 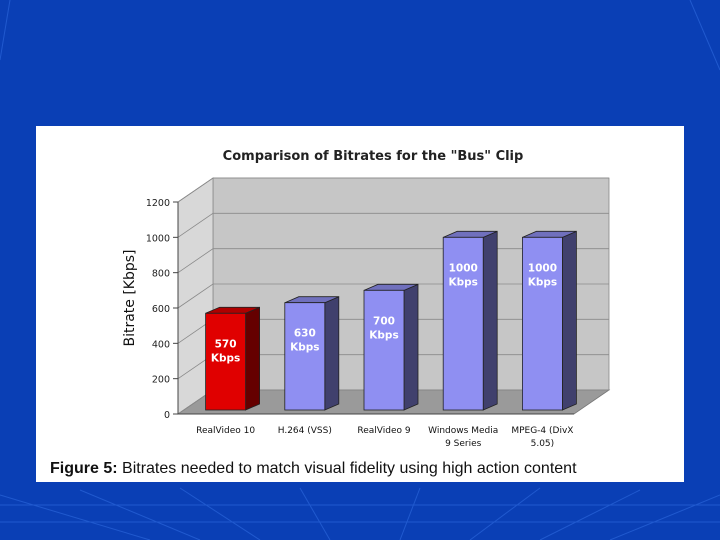 I want to click on y-tick-label: 200, so click(x=161, y=380).